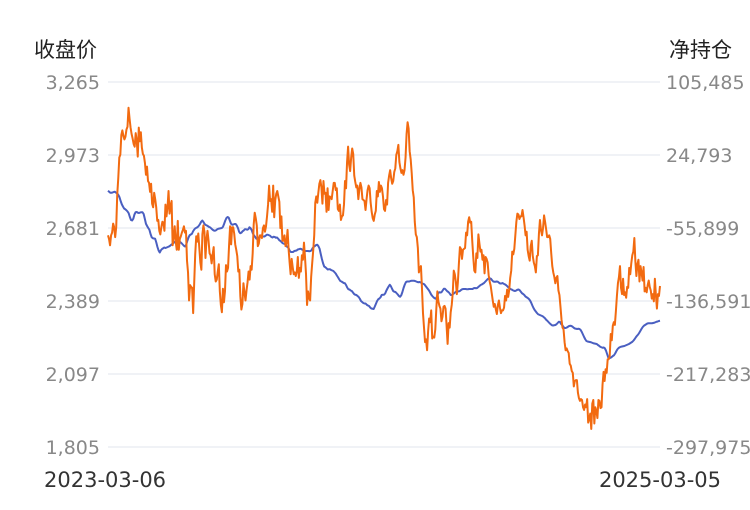 This screenshot has width=750, height=510. I want to click on left-tick-label: 1,805, so click(73, 448).